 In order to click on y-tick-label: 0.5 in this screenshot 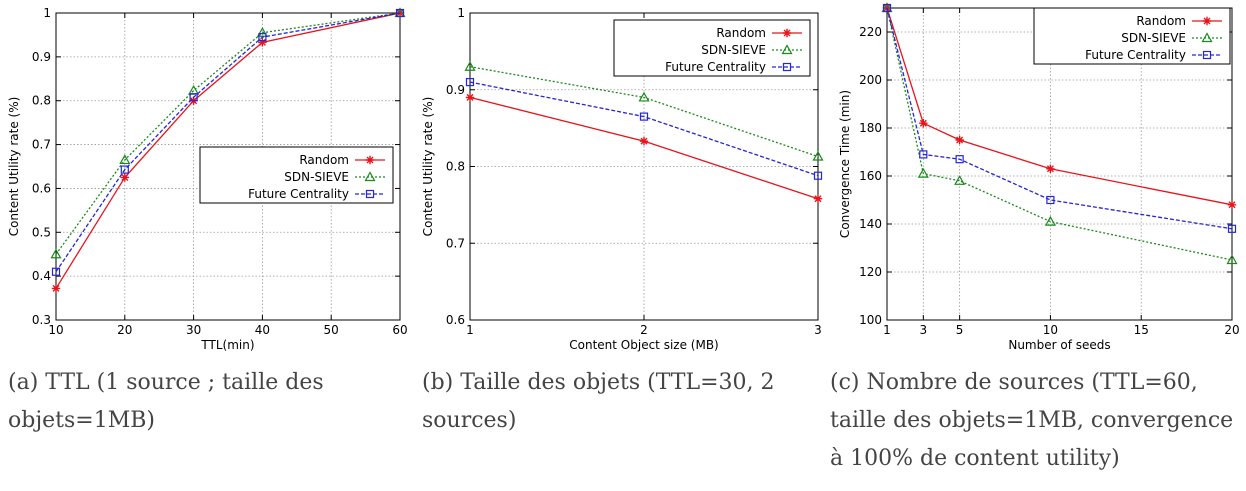, I will do `click(41, 232)`.